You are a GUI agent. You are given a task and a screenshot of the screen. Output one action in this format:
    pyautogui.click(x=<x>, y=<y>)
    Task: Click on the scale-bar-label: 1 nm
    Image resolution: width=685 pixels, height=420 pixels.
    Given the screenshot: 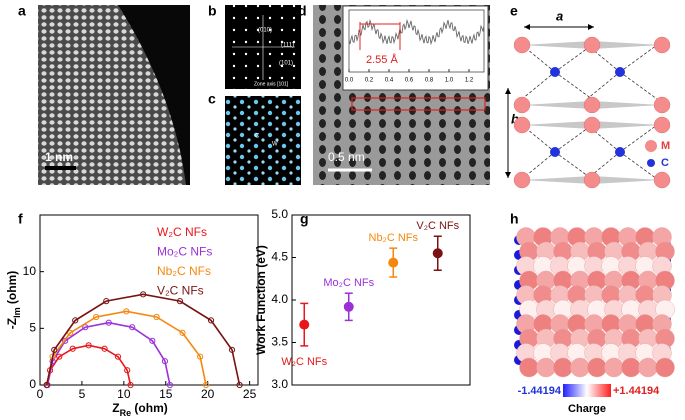 What is the action you would take?
    pyautogui.click(x=59, y=157)
    